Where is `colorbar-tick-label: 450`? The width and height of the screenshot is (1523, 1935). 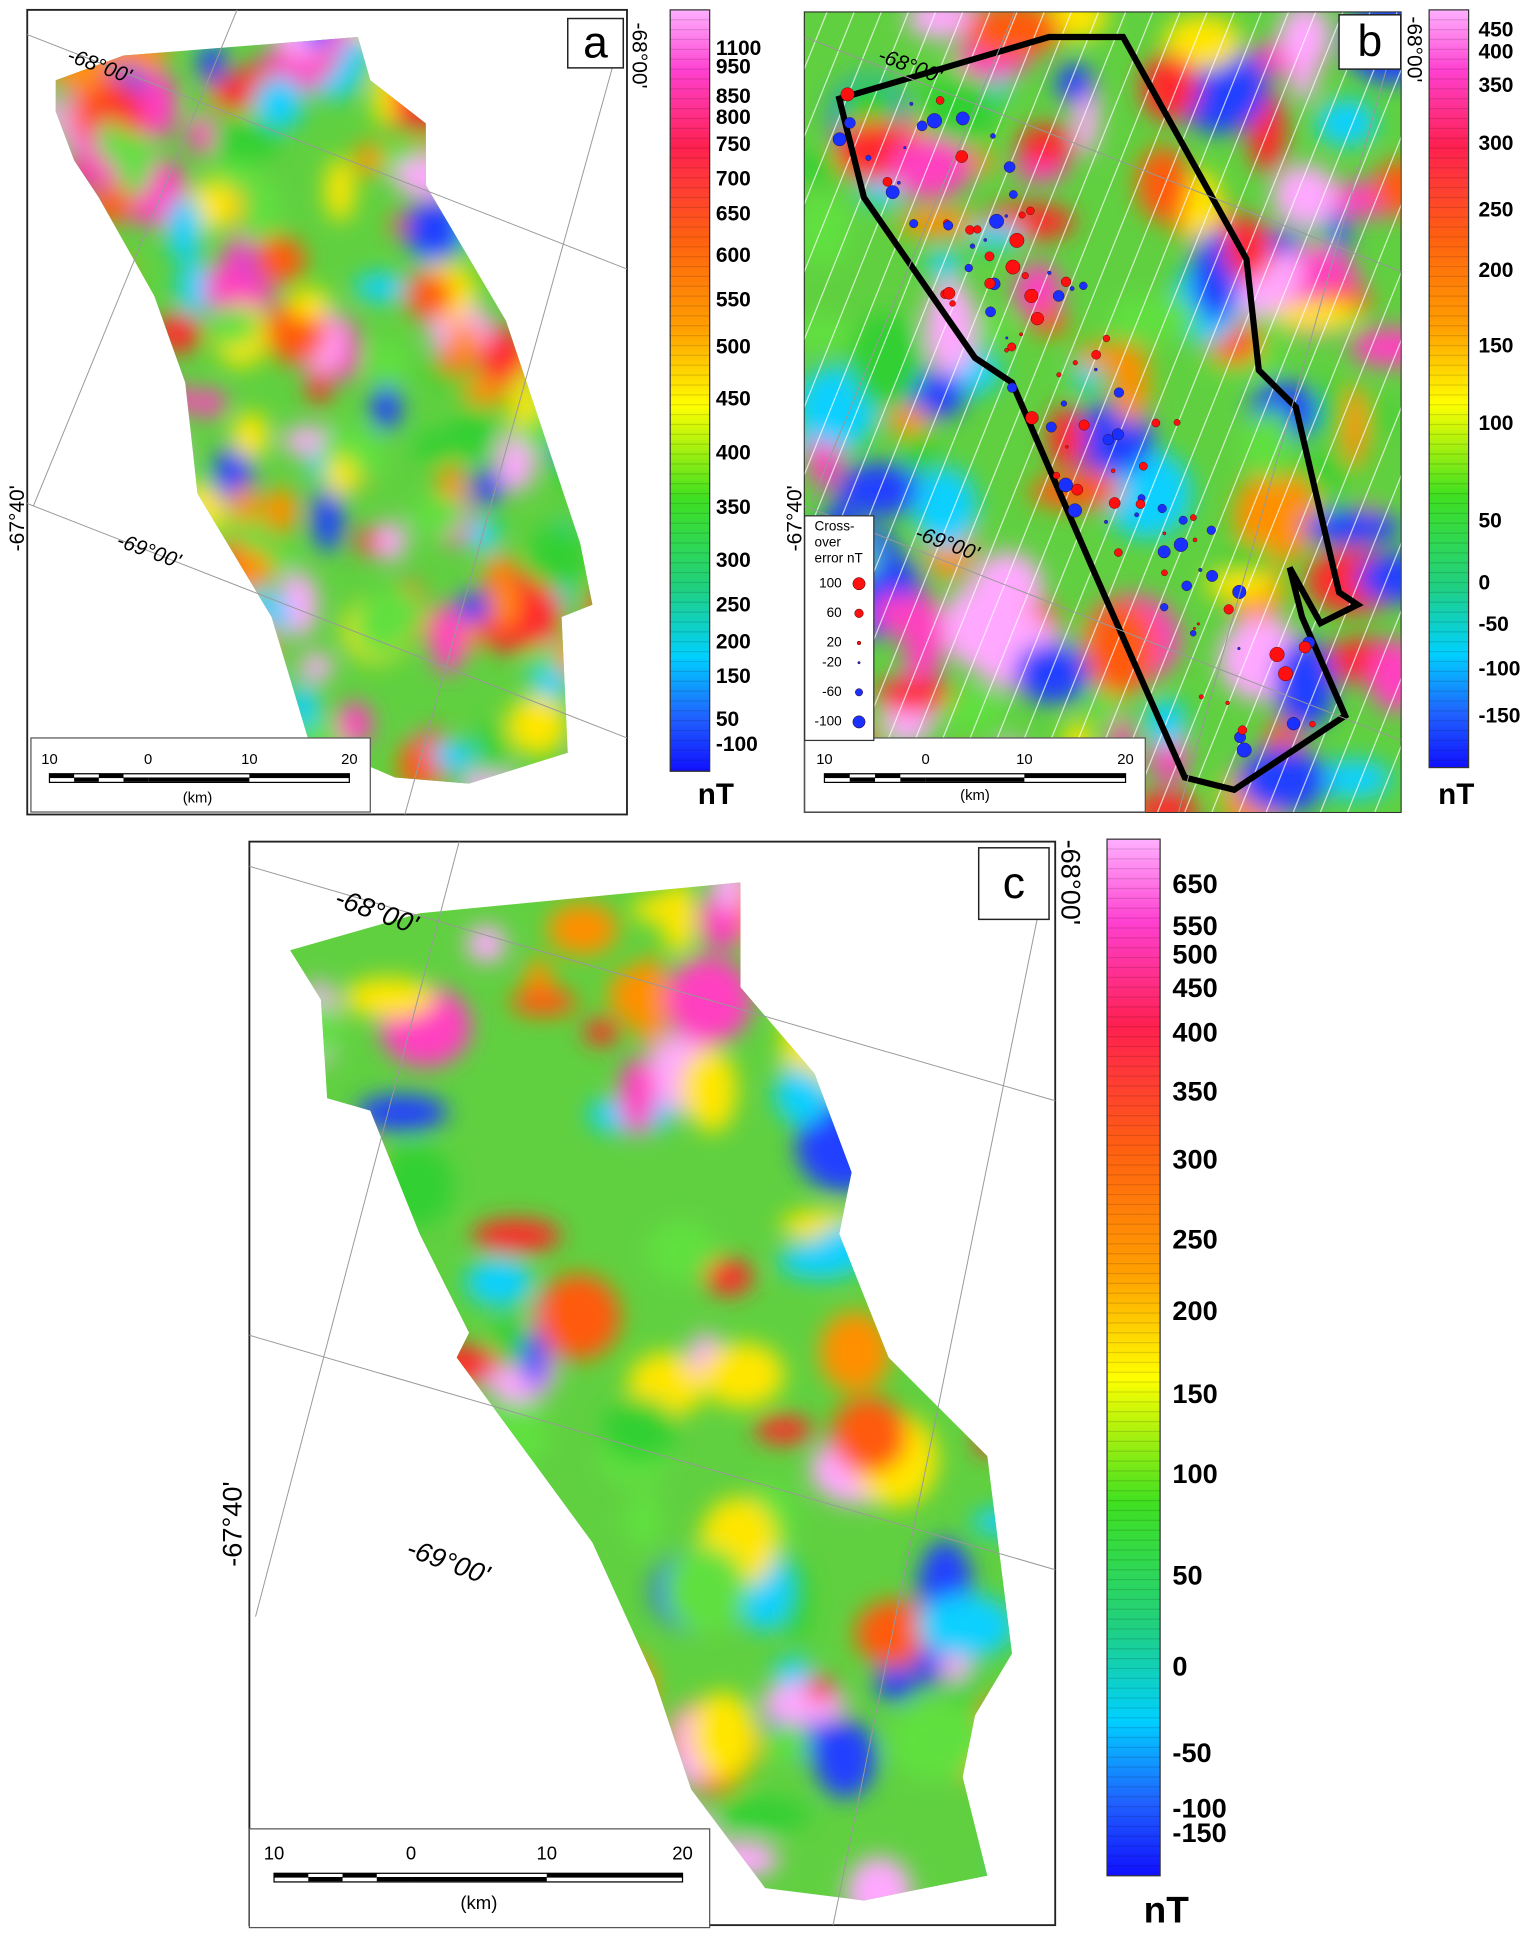 colorbar-tick-label: 450 is located at coordinates (1495, 29).